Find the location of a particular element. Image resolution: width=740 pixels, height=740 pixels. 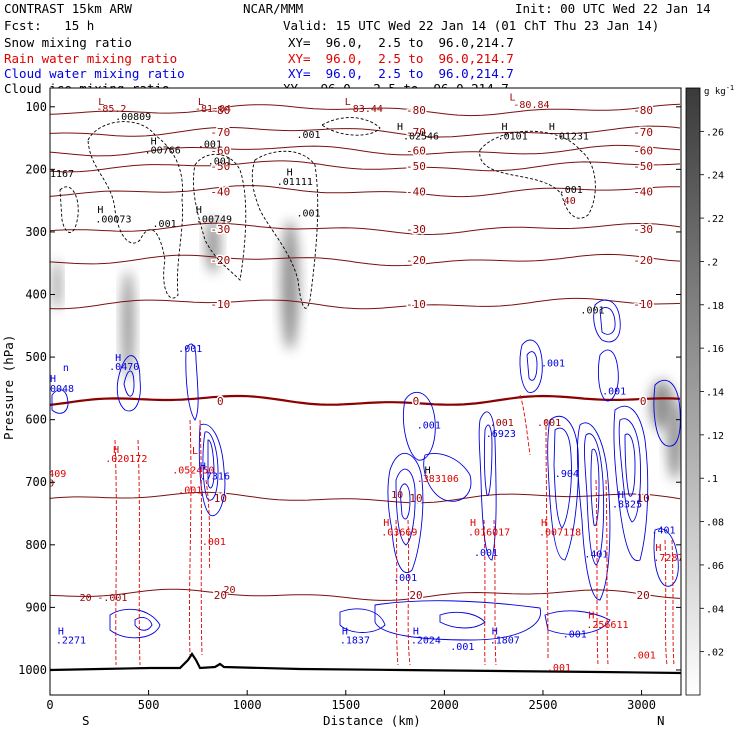

extremum-label: .401 is located at coordinates (663, 531).